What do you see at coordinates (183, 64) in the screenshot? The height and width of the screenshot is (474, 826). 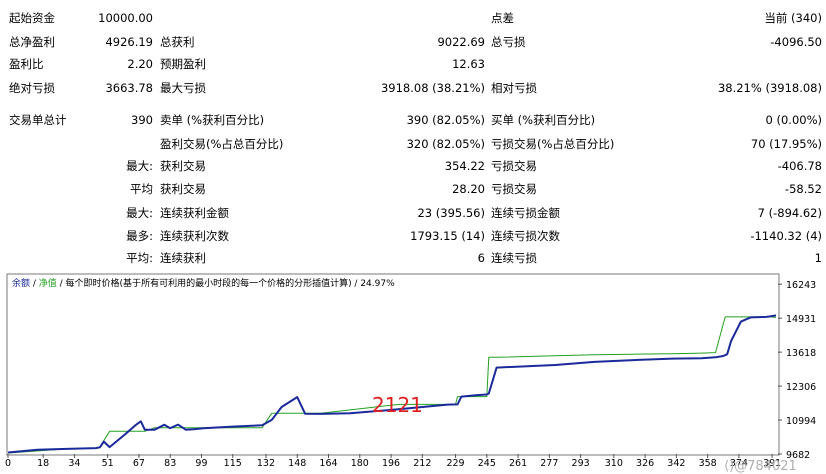 I see `expected-payoff-label: 预期盈利` at bounding box center [183, 64].